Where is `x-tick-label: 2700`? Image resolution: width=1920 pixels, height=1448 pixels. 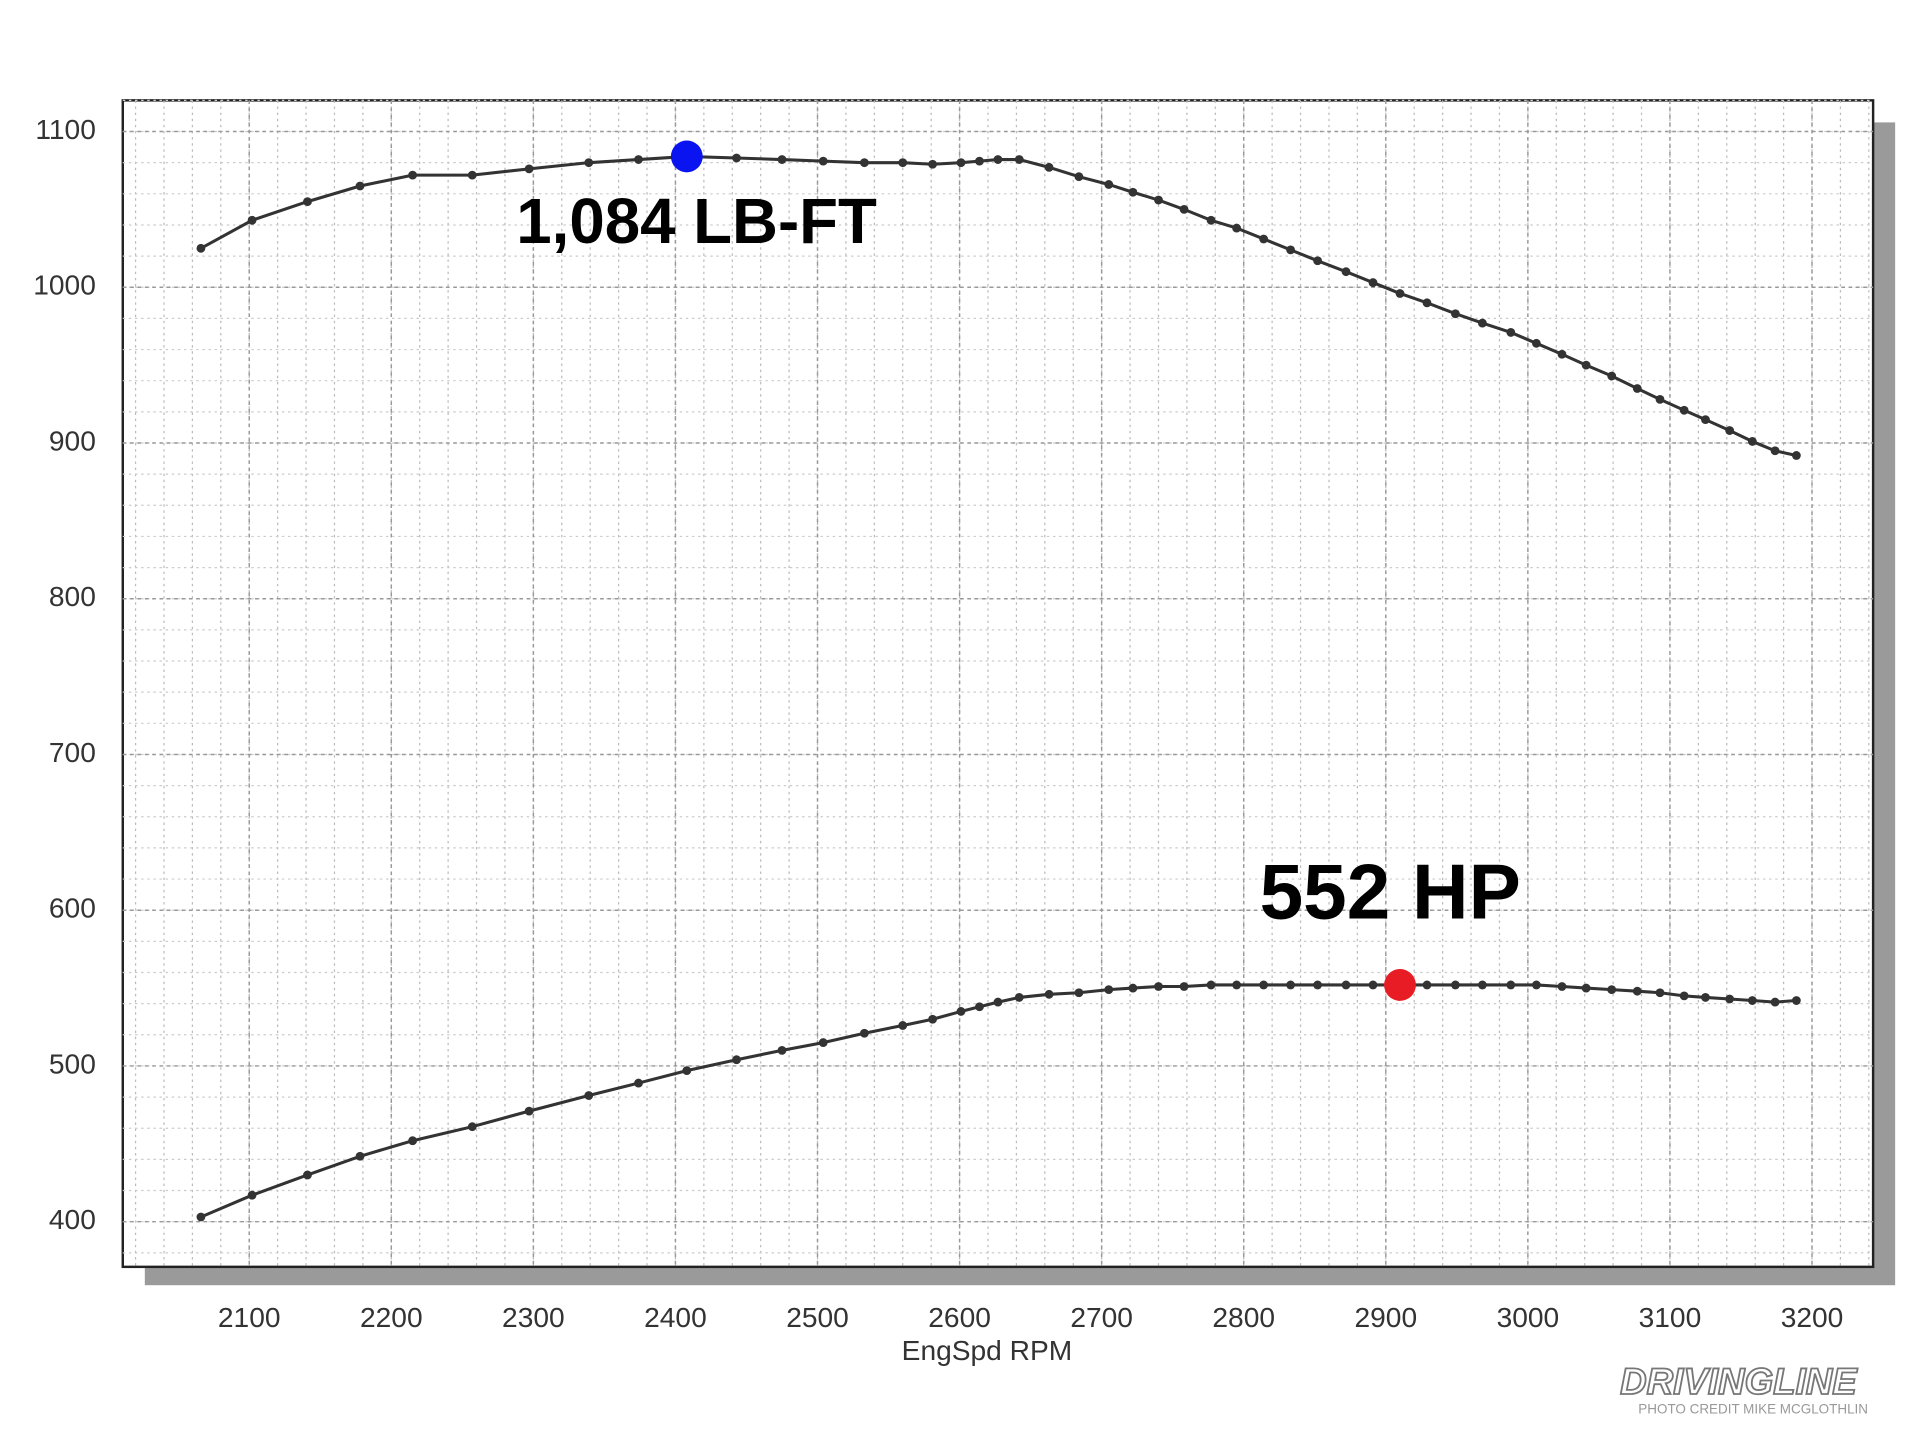 x-tick-label: 2700 is located at coordinates (1101, 1317).